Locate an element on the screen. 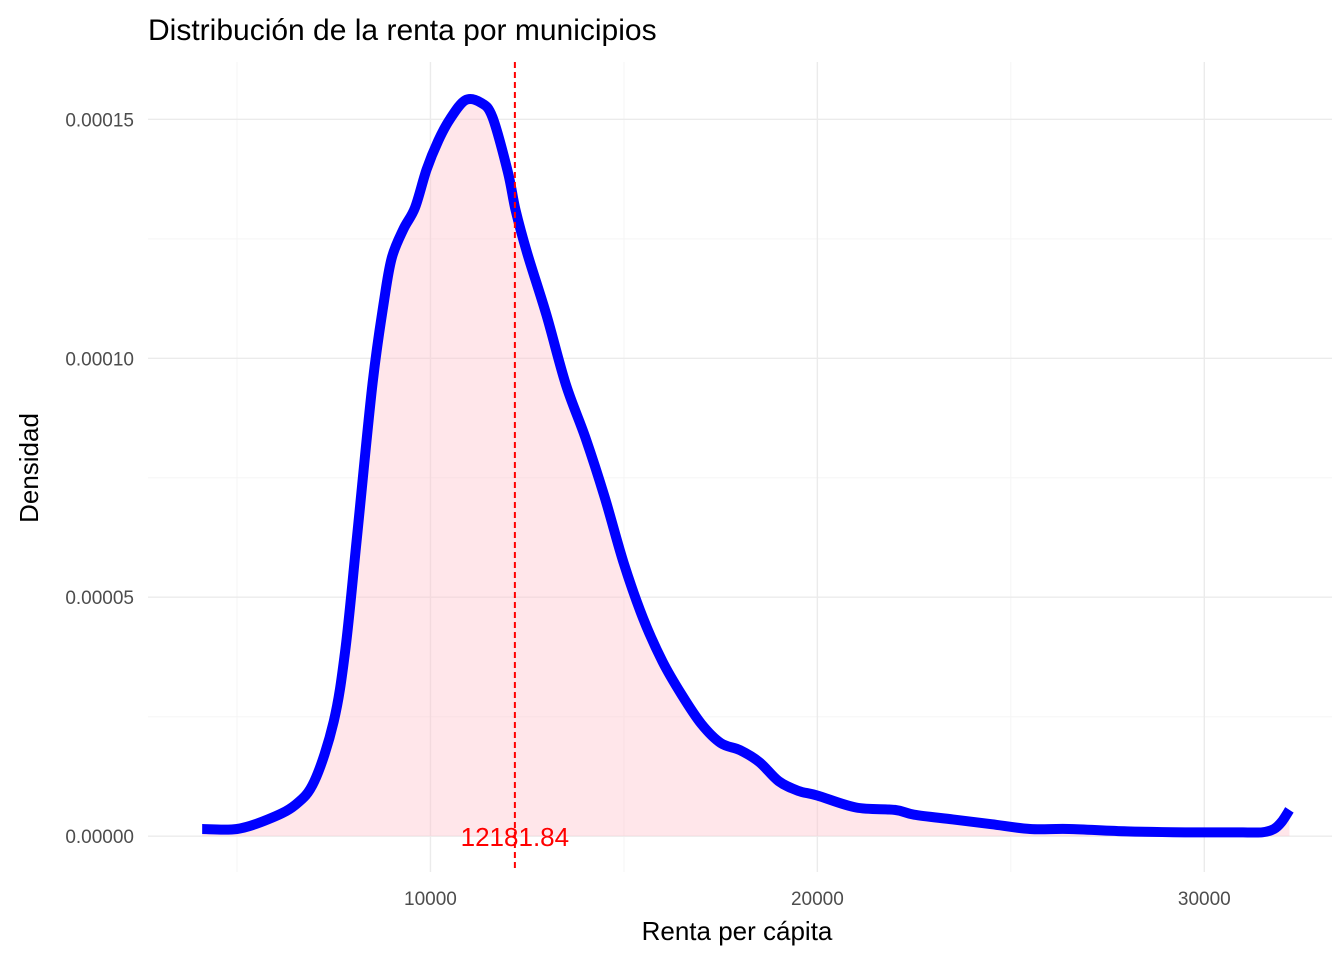  y-tick-label: 0.00015 is located at coordinates (99, 120).